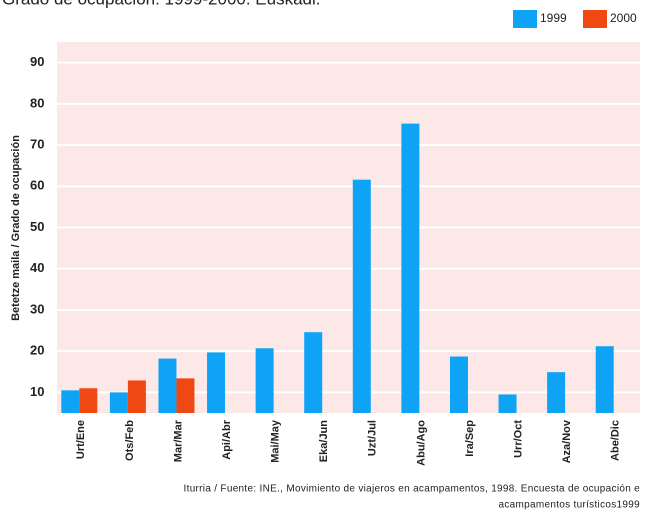  What do you see at coordinates (37, 226) in the screenshot?
I see `y-tick-label: 50` at bounding box center [37, 226].